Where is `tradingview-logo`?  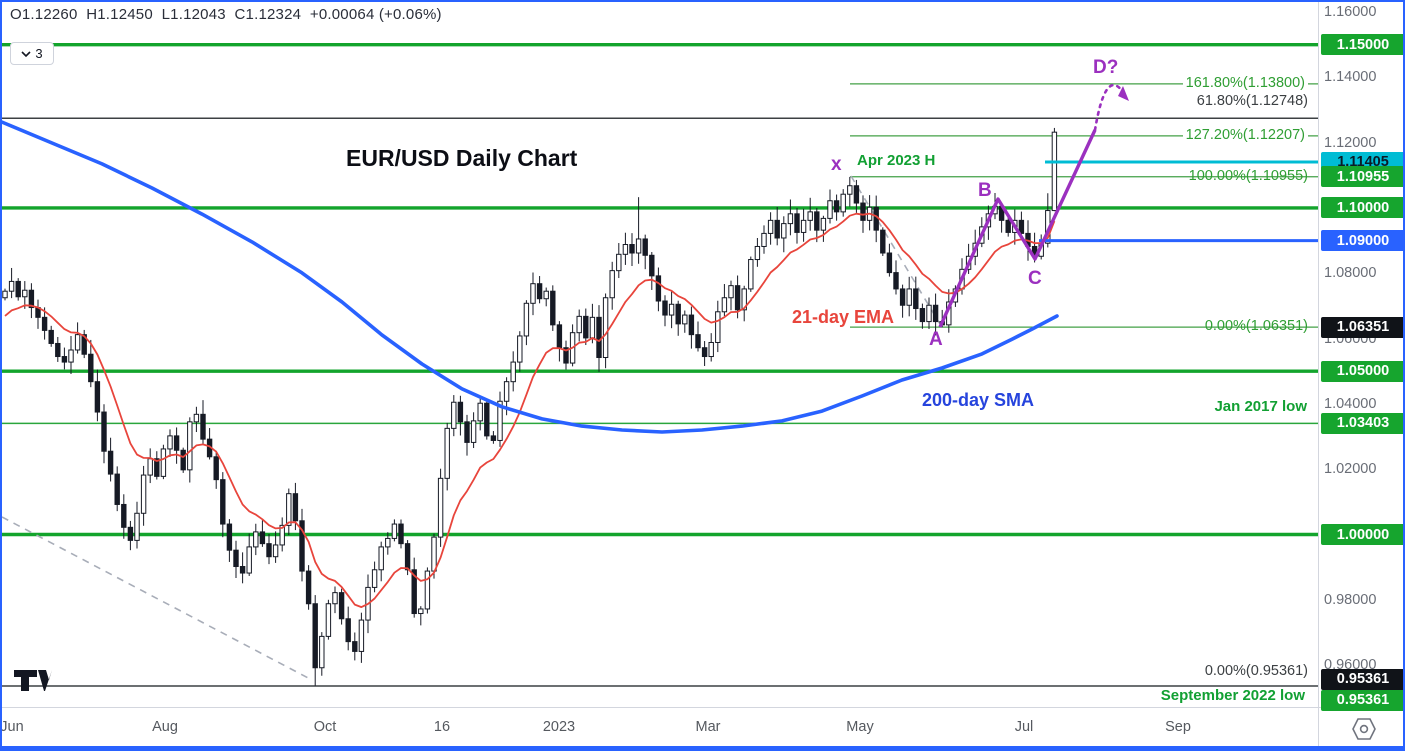
tradingview-logo is located at coordinates (33, 679).